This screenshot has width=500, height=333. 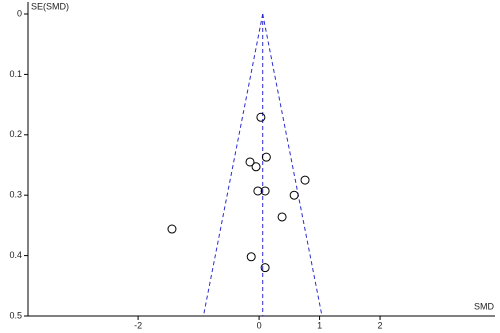 I want to click on y-tick-label: 0.5, so click(x=15, y=315).